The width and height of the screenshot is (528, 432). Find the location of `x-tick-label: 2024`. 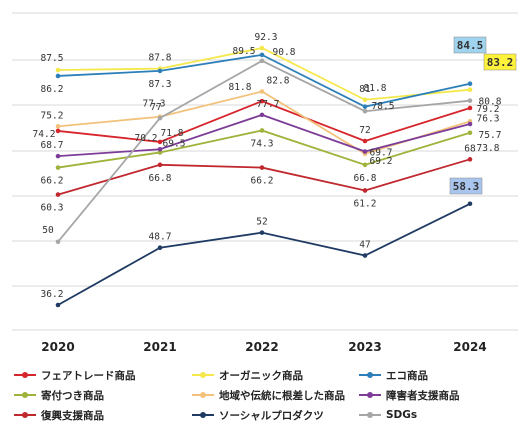

x-tick-label: 2024 is located at coordinates (469, 347).